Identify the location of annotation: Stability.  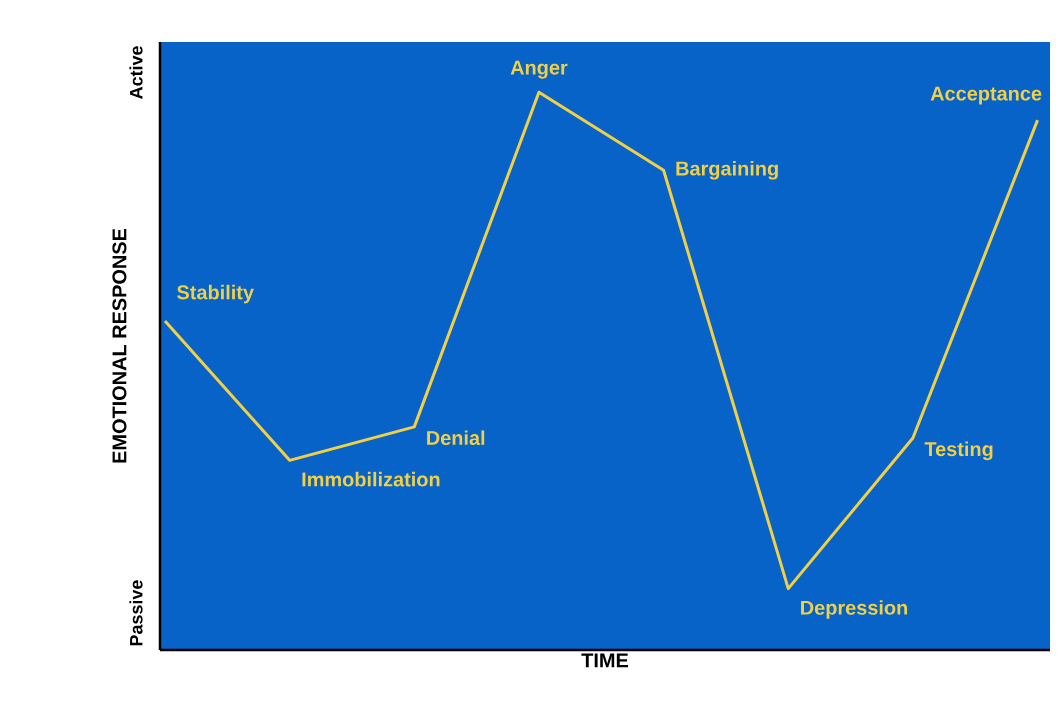
(215, 294).